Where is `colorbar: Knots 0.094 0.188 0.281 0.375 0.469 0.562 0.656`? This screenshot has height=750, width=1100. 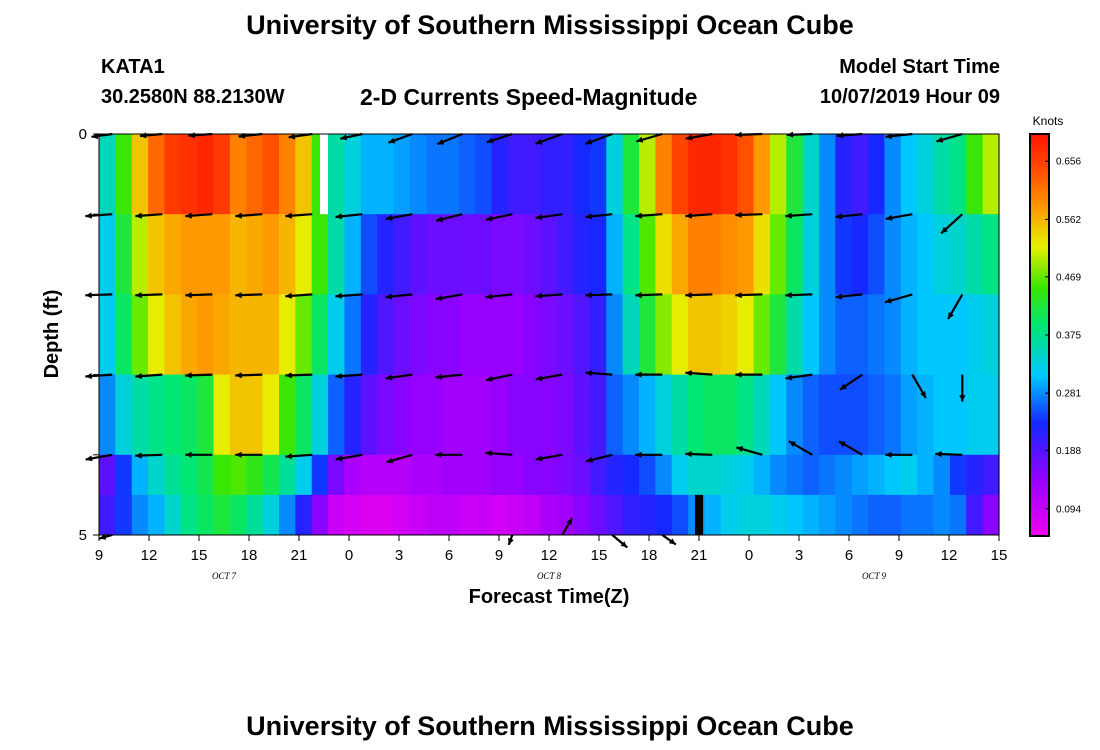 colorbar: Knots 0.094 0.188 0.281 0.375 0.469 0.562 0.656 is located at coordinates (1055, 325).